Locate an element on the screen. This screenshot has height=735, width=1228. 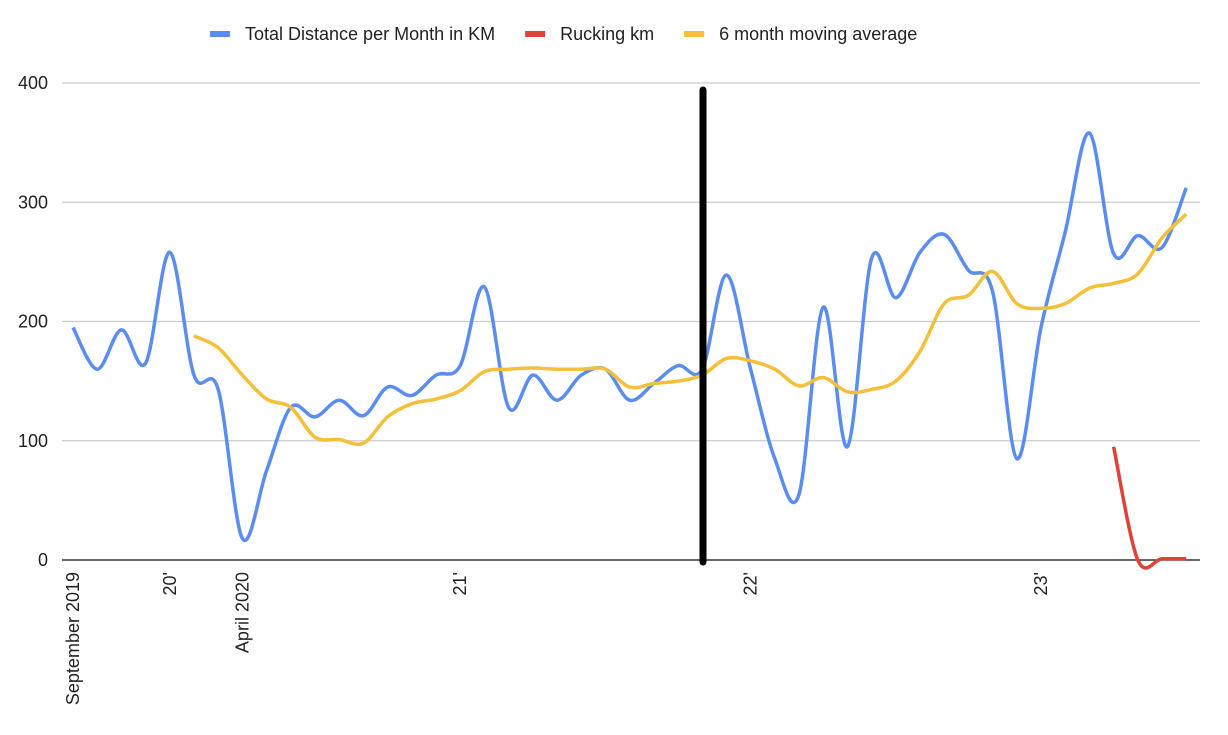
x-tick-label: 22' is located at coordinates (751, 583).